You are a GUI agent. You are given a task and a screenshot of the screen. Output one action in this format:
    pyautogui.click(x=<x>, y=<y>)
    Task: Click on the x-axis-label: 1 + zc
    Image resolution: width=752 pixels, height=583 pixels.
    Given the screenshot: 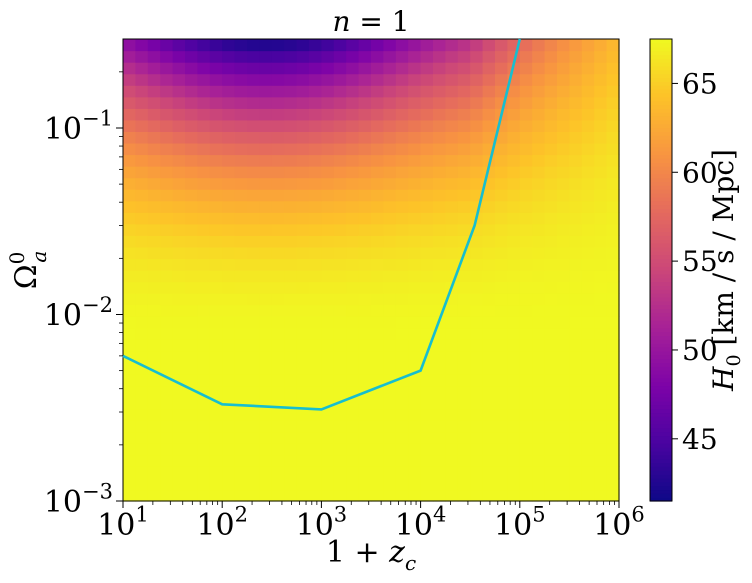 What is the action you would take?
    pyautogui.click(x=371, y=555)
    